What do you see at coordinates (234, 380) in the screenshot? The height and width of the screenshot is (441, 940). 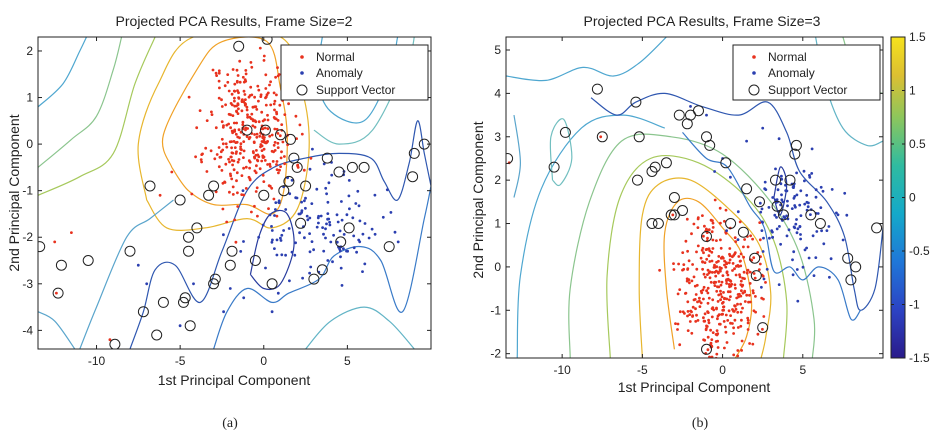 I see `x-axis-label-a: 1st Principal Component` at bounding box center [234, 380].